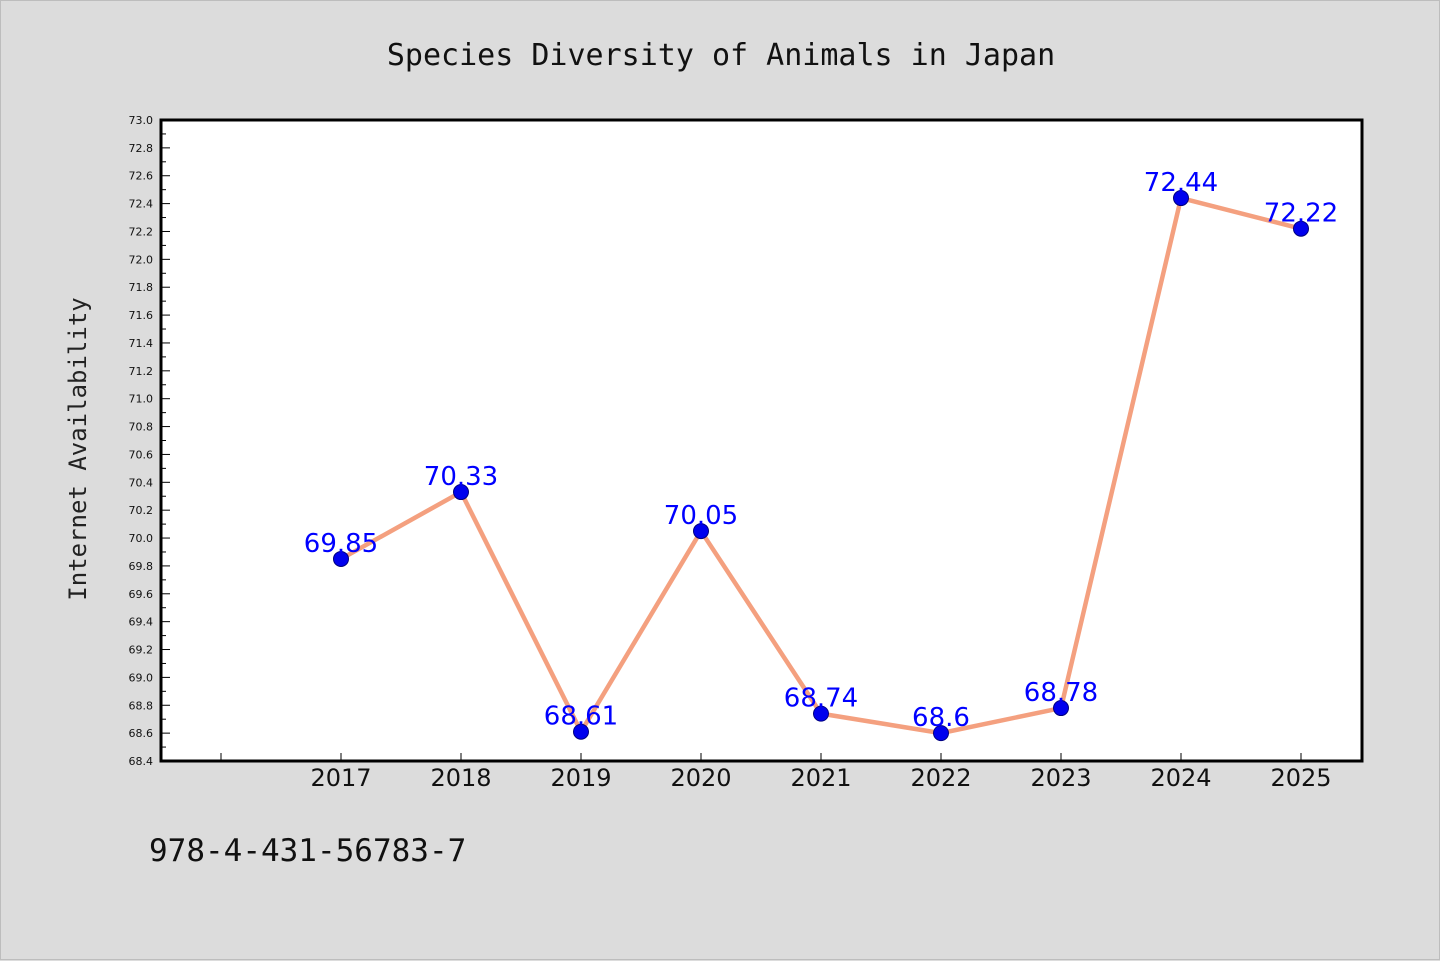 The height and width of the screenshot is (961, 1440). What do you see at coordinates (141, 371) in the screenshot?
I see `y-tick-label: 71.2` at bounding box center [141, 371].